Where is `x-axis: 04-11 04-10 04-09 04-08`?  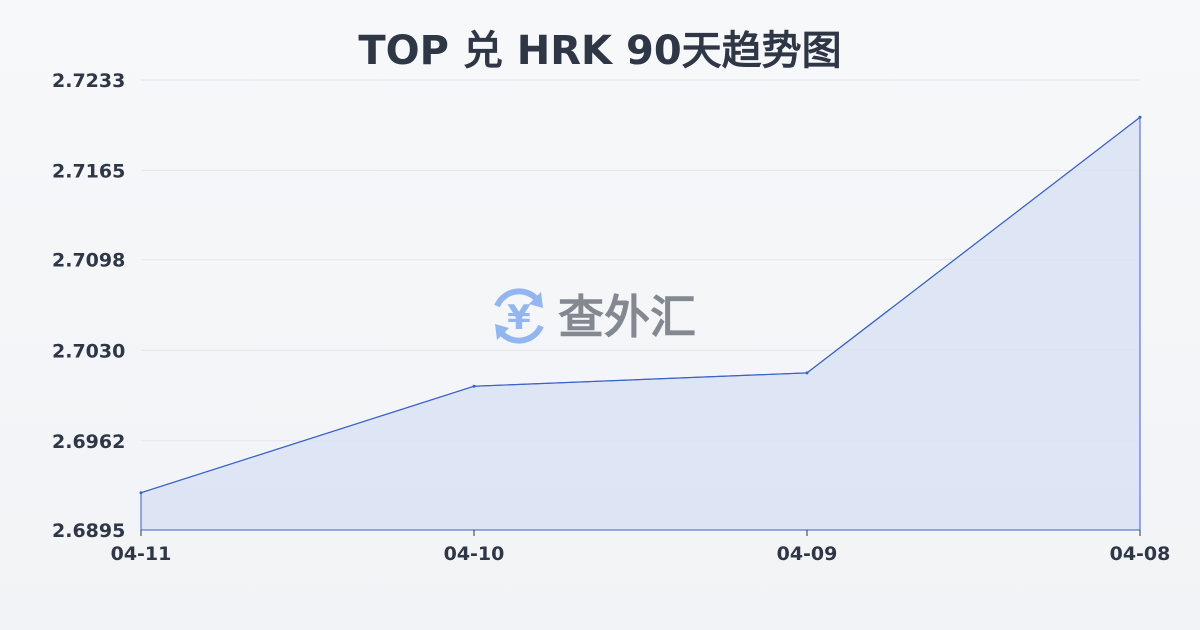
x-axis: 04-11 04-10 04-09 04-08 is located at coordinates (641, 547).